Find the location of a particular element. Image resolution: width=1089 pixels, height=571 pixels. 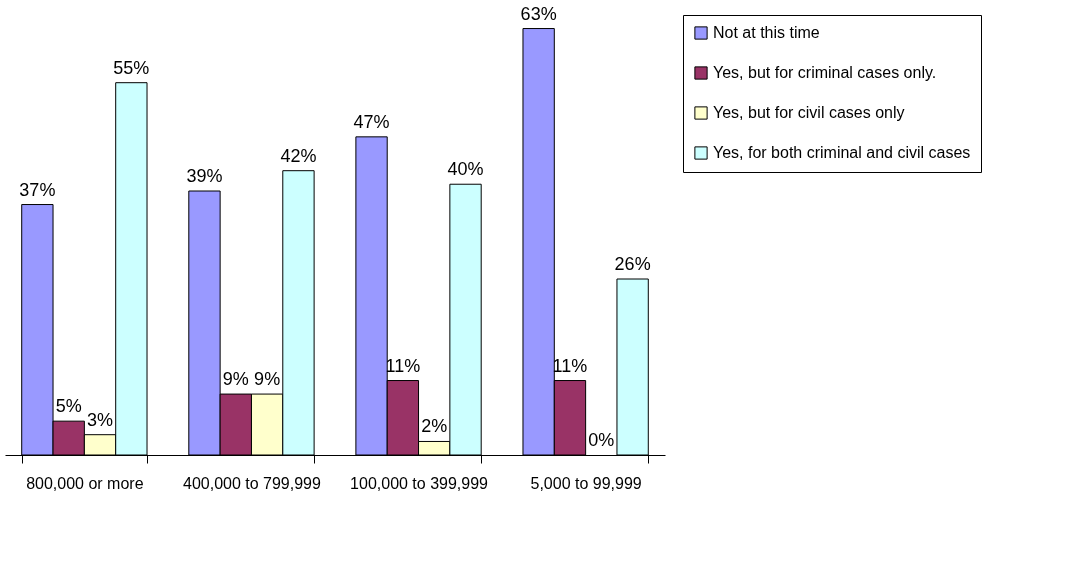

data-label: 55% is located at coordinates (131, 67).